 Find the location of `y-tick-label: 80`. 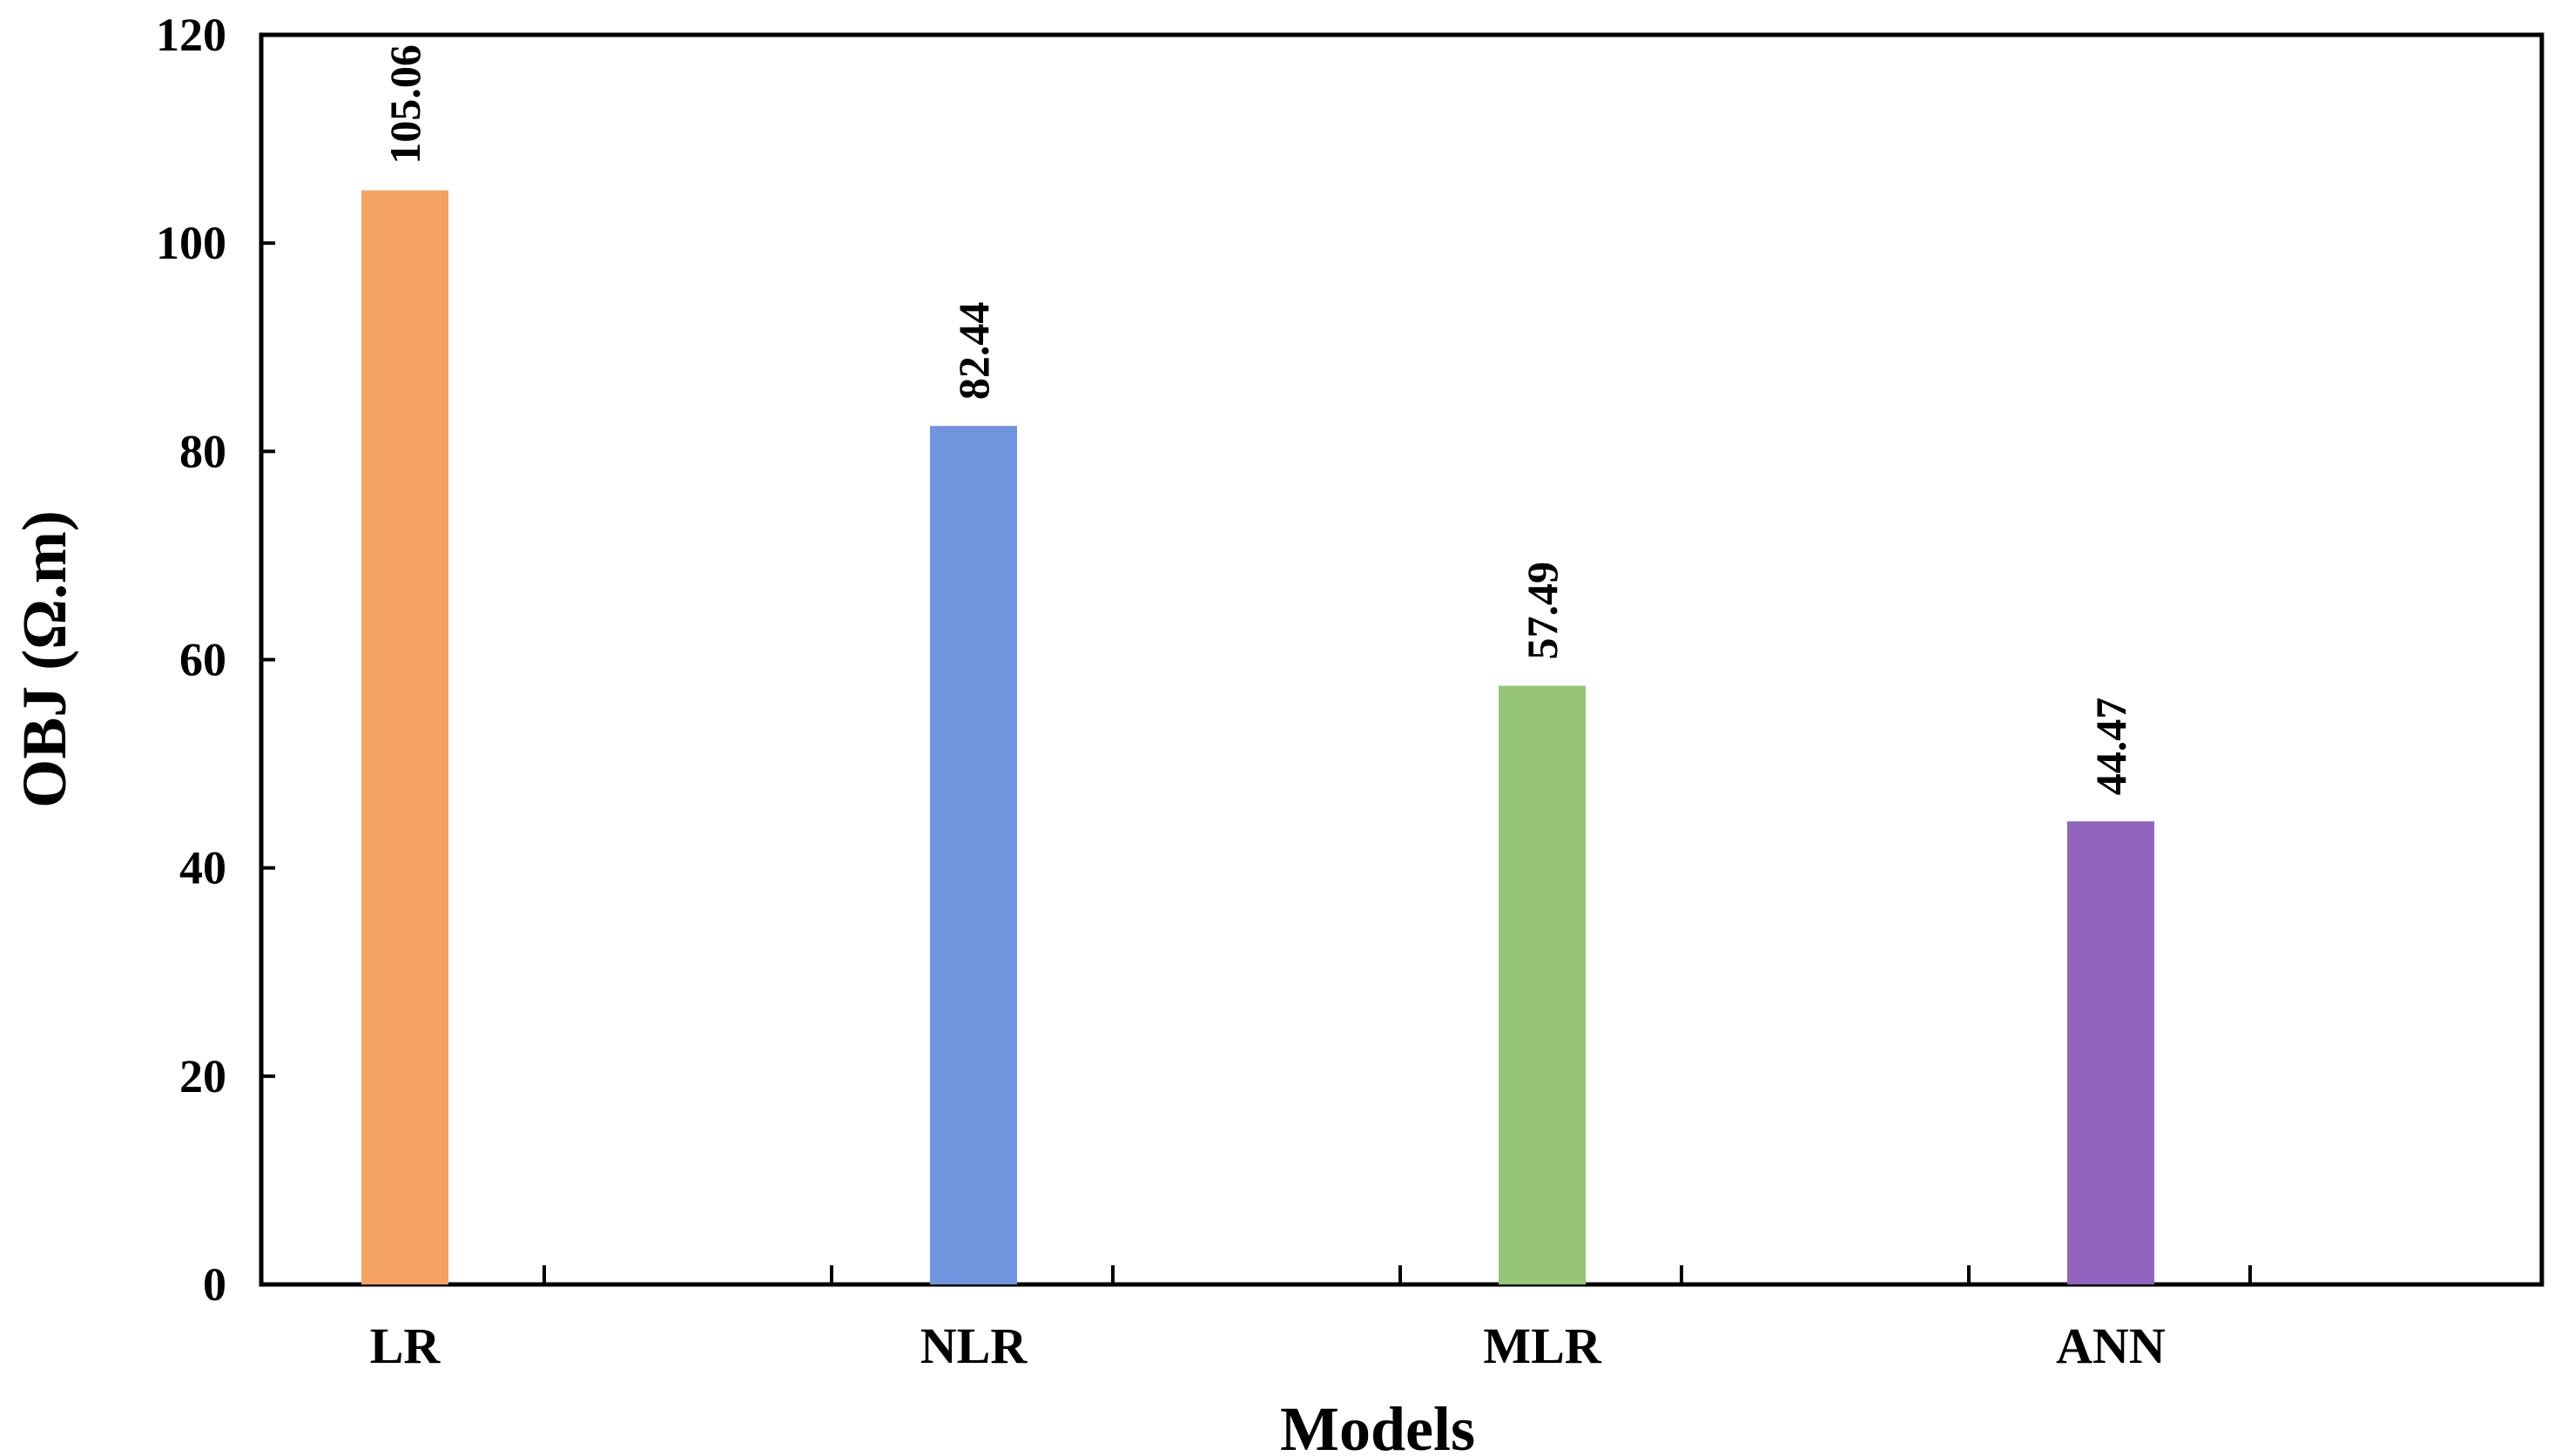

y-tick-label: 80 is located at coordinates (202, 451).